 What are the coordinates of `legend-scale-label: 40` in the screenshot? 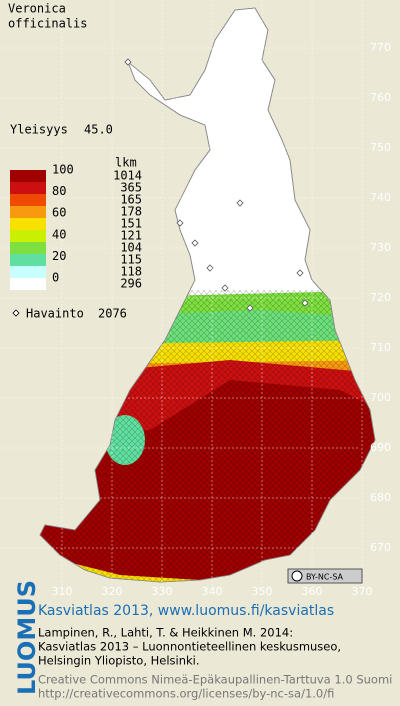 It's located at (59, 234).